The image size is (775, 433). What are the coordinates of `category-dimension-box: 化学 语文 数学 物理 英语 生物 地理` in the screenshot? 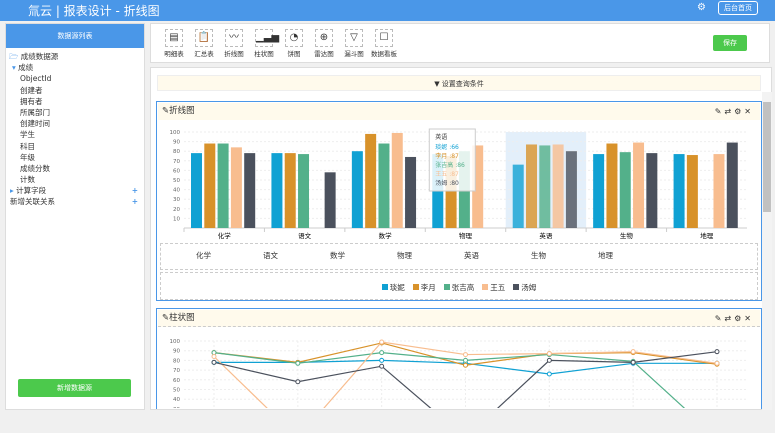 It's located at (459, 256).